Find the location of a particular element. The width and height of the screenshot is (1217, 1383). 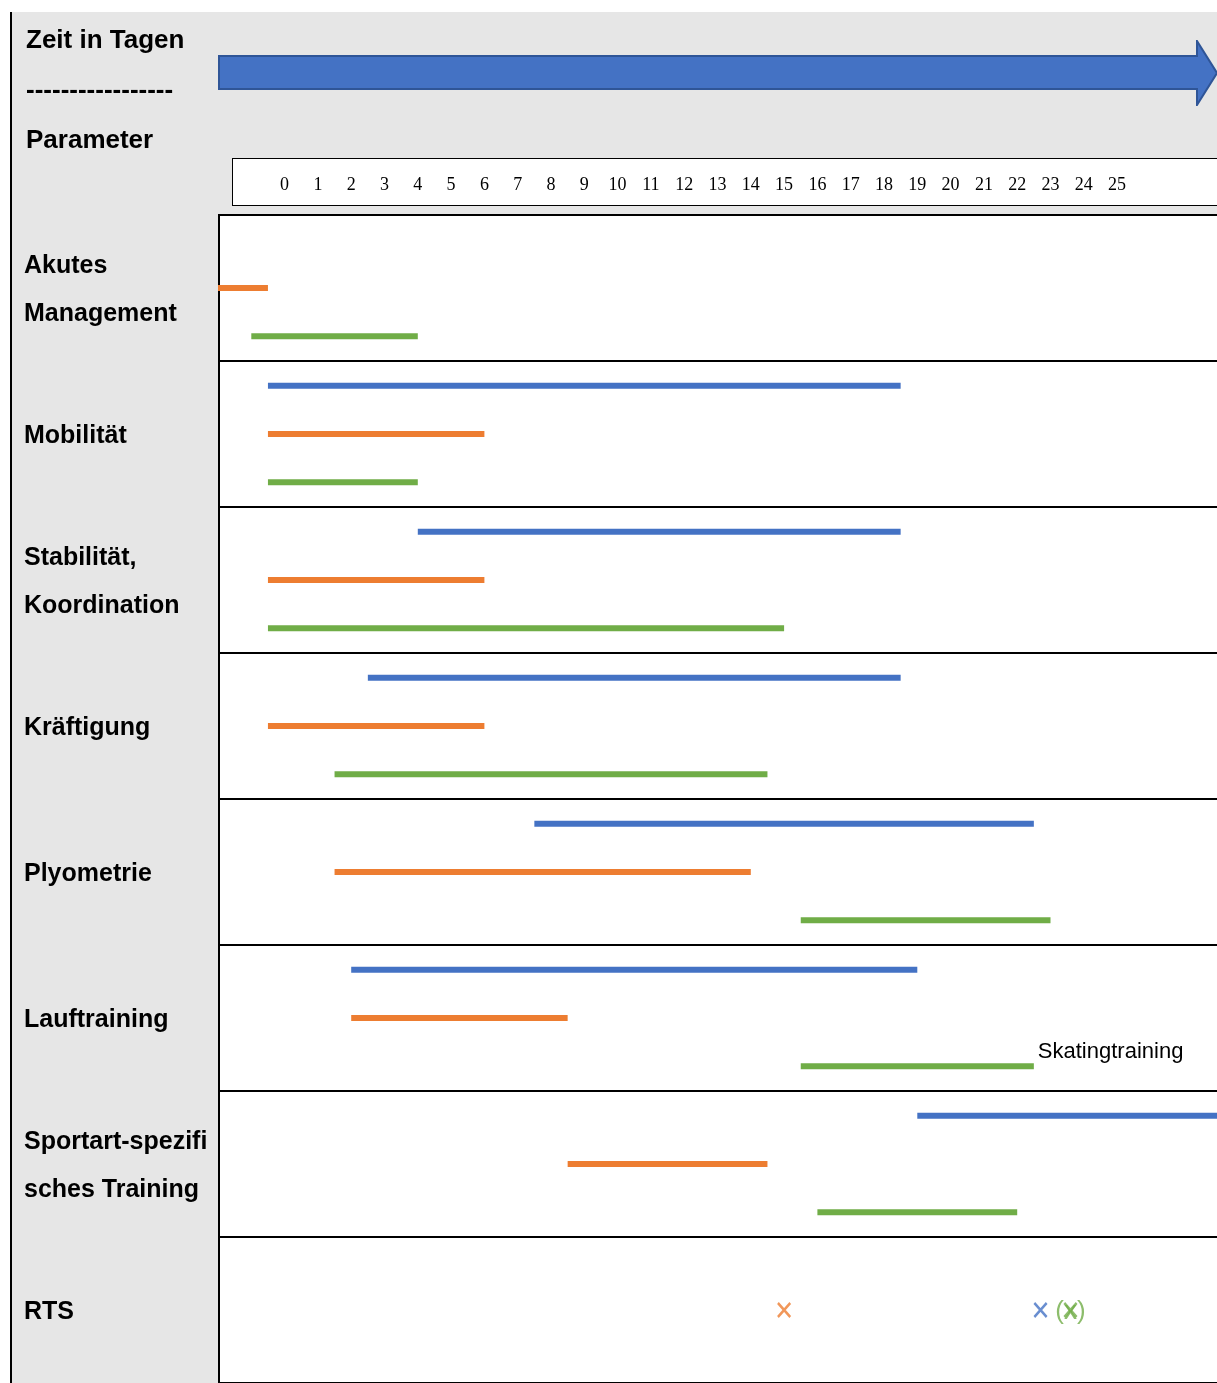

x-tick-label: 4 is located at coordinates (418, 184).